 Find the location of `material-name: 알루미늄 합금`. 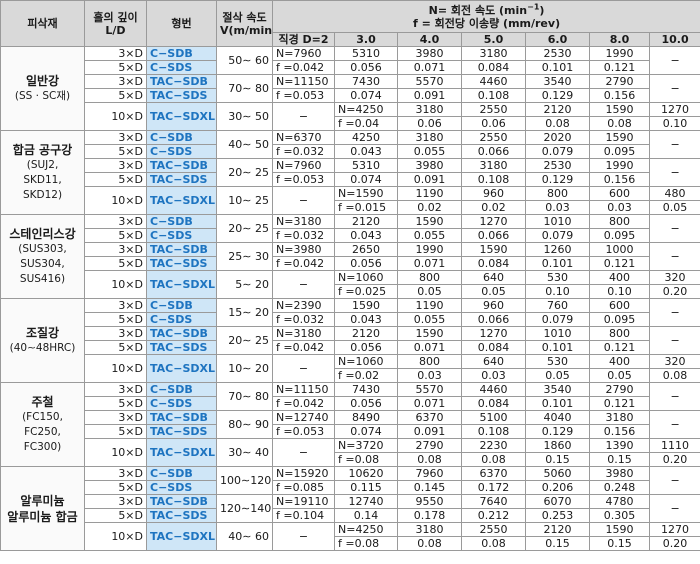

material-name: 알루미늄 합금 is located at coordinates (42, 516).